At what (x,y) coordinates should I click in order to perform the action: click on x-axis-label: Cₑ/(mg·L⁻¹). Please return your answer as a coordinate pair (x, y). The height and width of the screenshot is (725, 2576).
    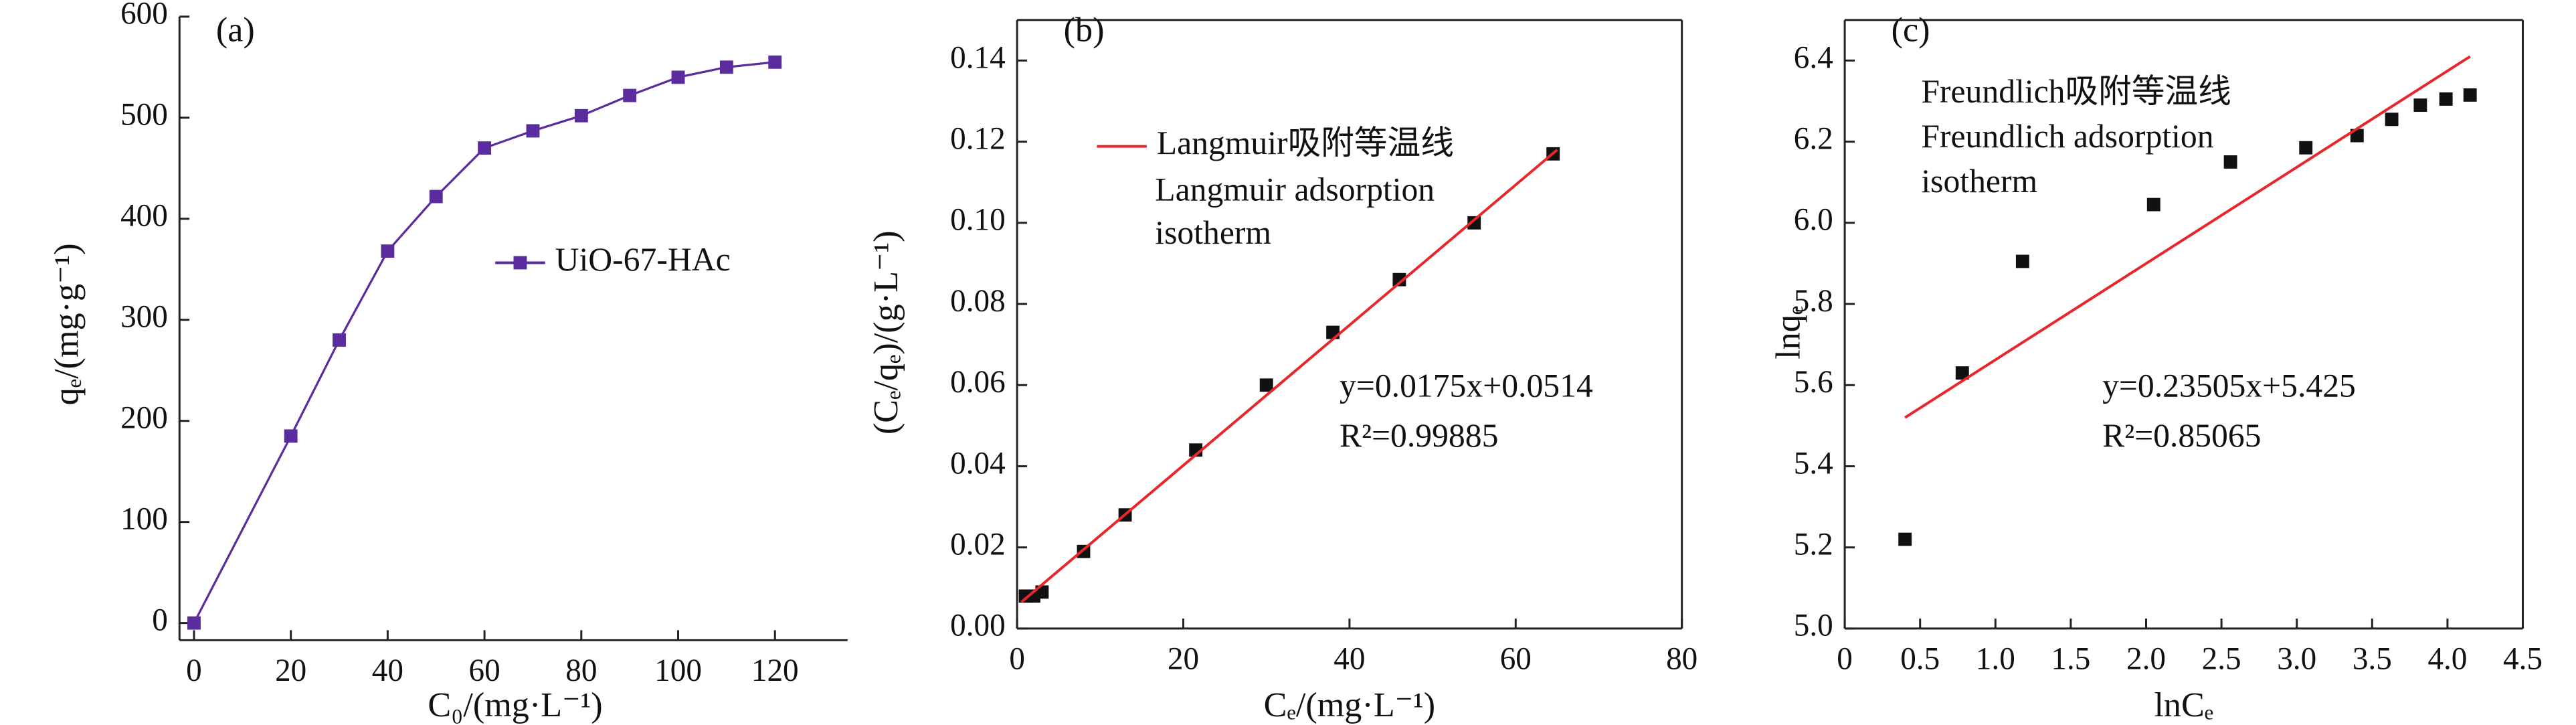
    Looking at the image, I should click on (1349, 705).